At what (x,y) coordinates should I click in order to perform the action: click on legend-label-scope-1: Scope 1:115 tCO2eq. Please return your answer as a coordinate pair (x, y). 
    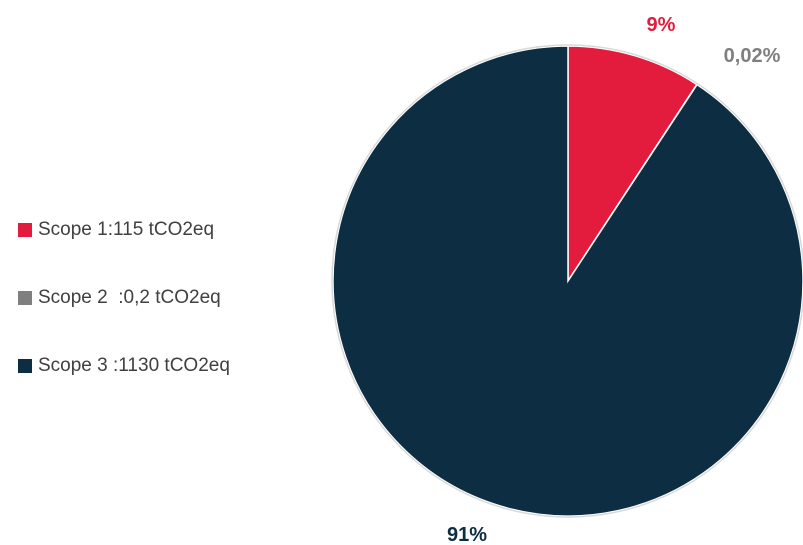
    Looking at the image, I should click on (126, 229).